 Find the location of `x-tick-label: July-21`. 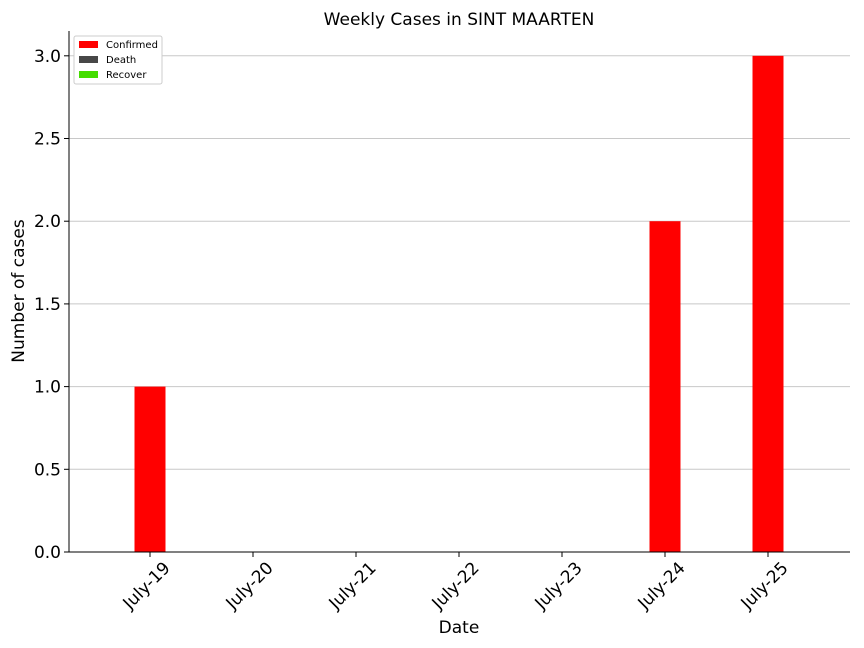

x-tick-label: July-21 is located at coordinates (353, 586).